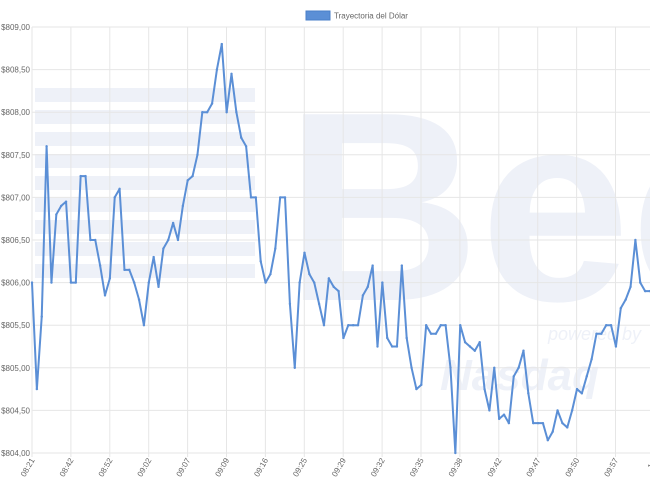 The image size is (650, 487). What do you see at coordinates (15, 410) in the screenshot?
I see `y-tick-label: $804,50` at bounding box center [15, 410].